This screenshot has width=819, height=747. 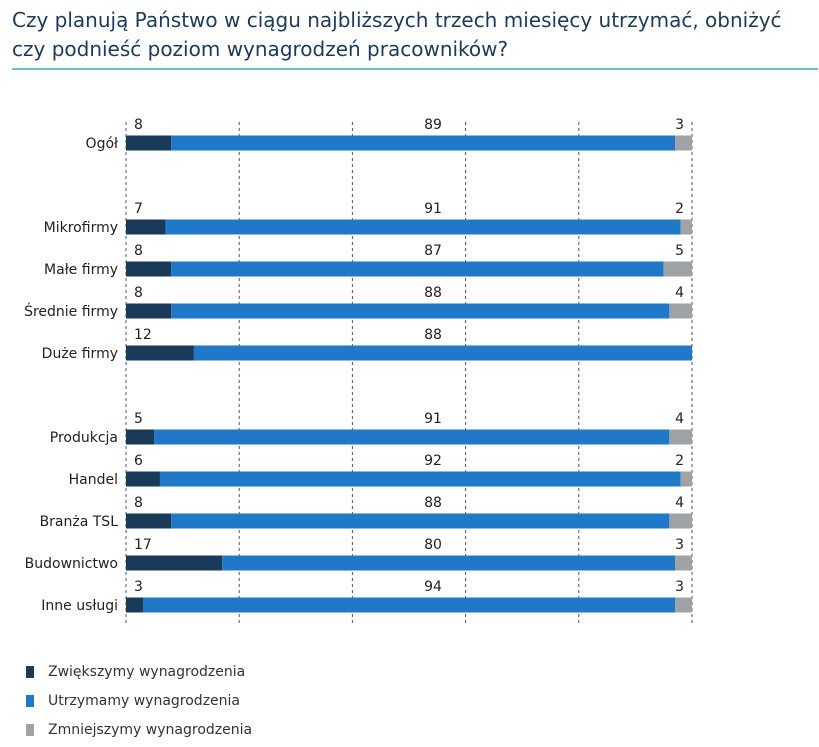 What do you see at coordinates (174, 563) in the screenshot?
I see `bar-increase-budownictwo` at bounding box center [174, 563].